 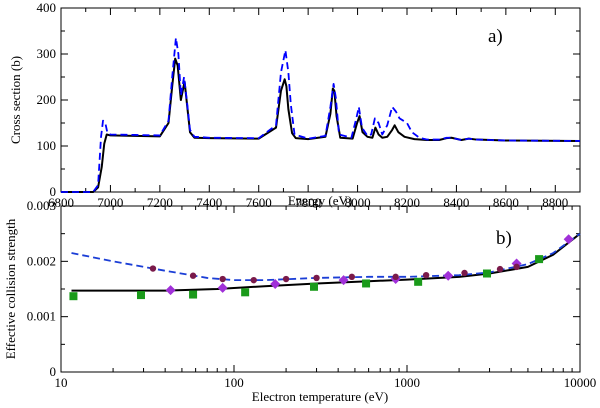 I want to click on panel-b-series, so click(x=325, y=266).